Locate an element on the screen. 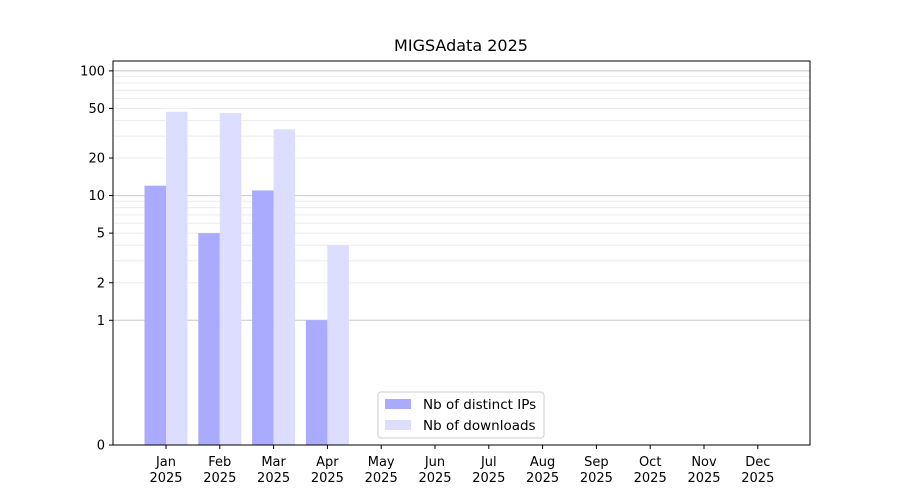  legend: Nb of distinct IPs Nb of downloads is located at coordinates (461, 415).